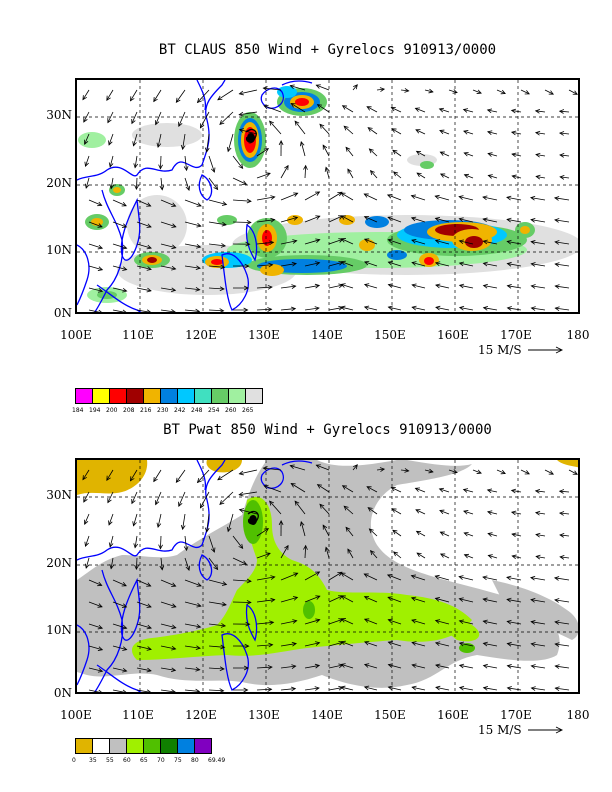 The height and width of the screenshot is (792, 612). What do you see at coordinates (62, 313) in the screenshot?
I see `panel1-ytick-0n: 0N` at bounding box center [62, 313].